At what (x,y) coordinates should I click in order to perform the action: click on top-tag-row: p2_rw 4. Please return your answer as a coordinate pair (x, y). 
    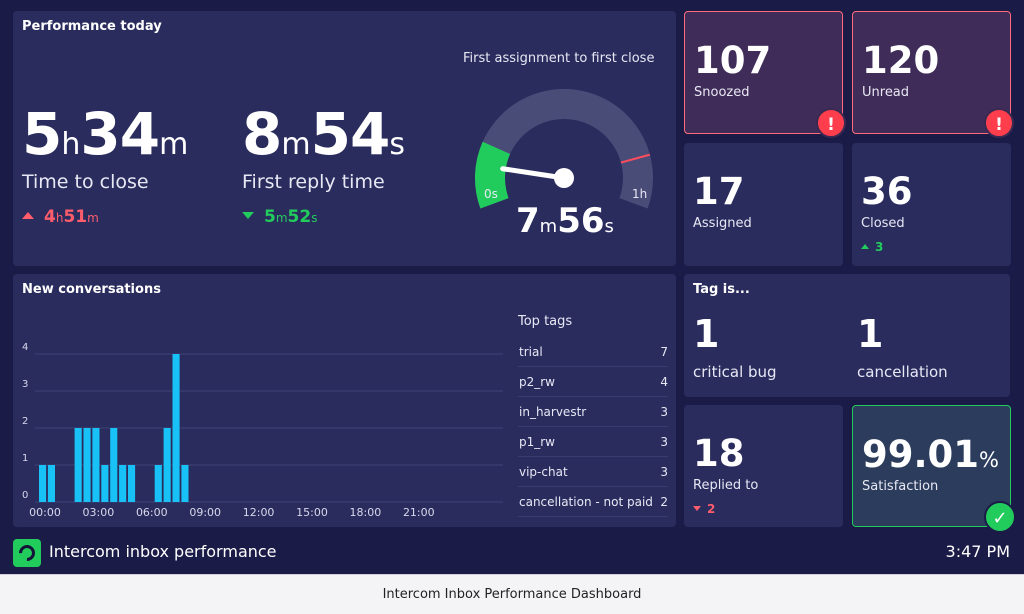
    Looking at the image, I should click on (593, 382).